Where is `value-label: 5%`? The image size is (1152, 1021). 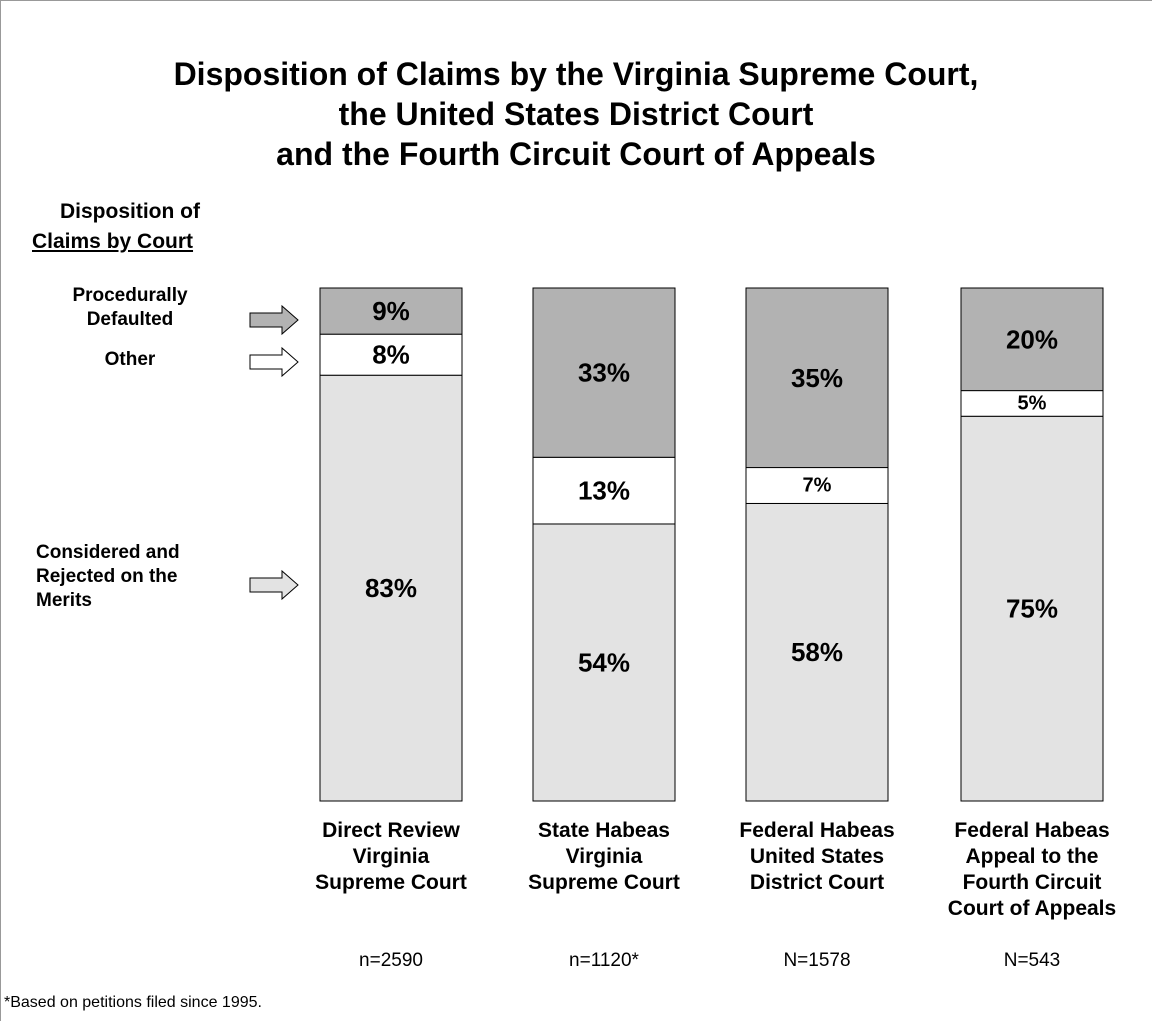 value-label: 5% is located at coordinates (1032, 403).